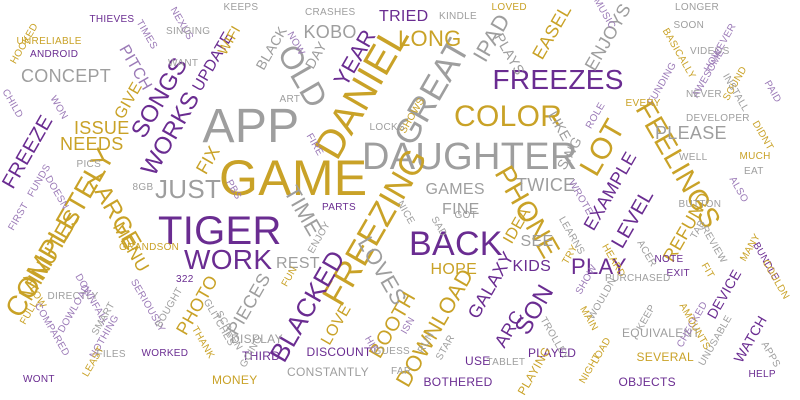  What do you see at coordinates (638, 278) in the screenshot?
I see `word-purchased: PURCHASED` at bounding box center [638, 278].